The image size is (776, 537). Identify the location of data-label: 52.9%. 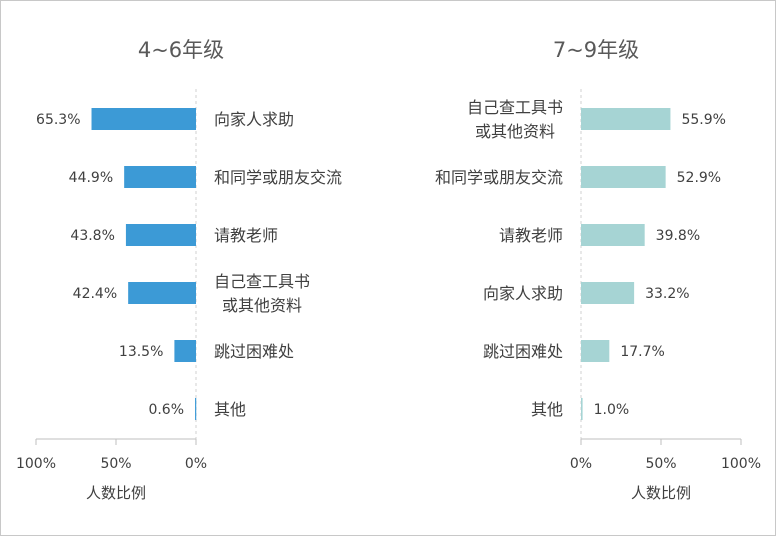
(699, 178).